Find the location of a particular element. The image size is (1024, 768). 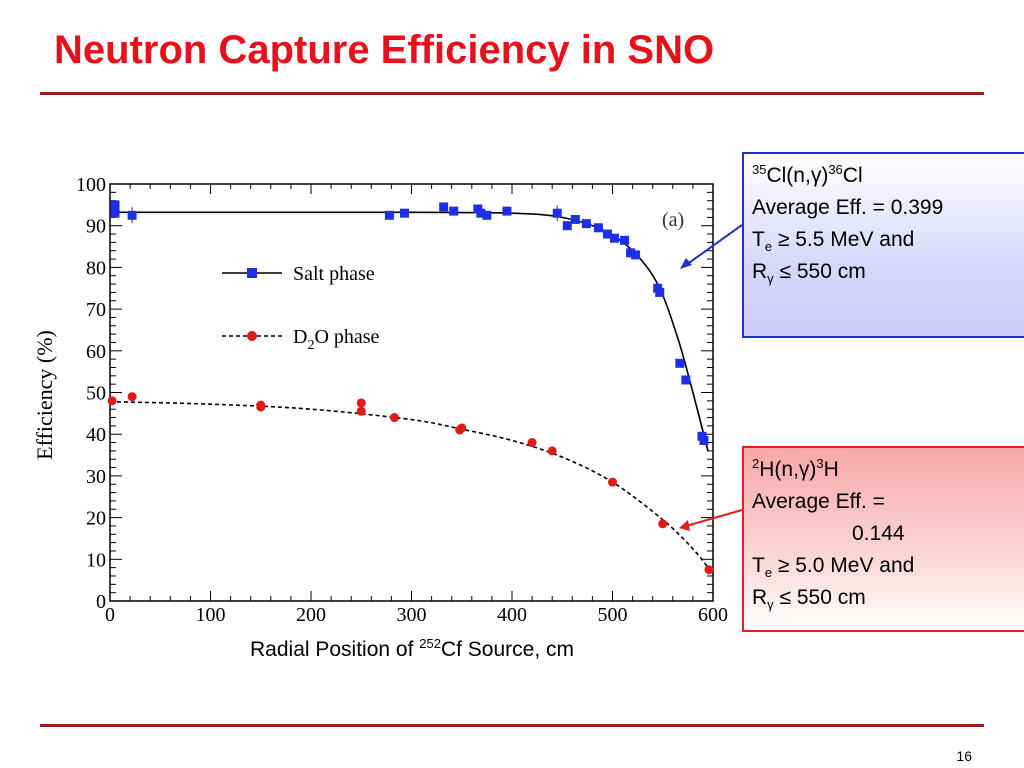

salt-average-eff: Average Eff. = 0.399 is located at coordinates (848, 207).